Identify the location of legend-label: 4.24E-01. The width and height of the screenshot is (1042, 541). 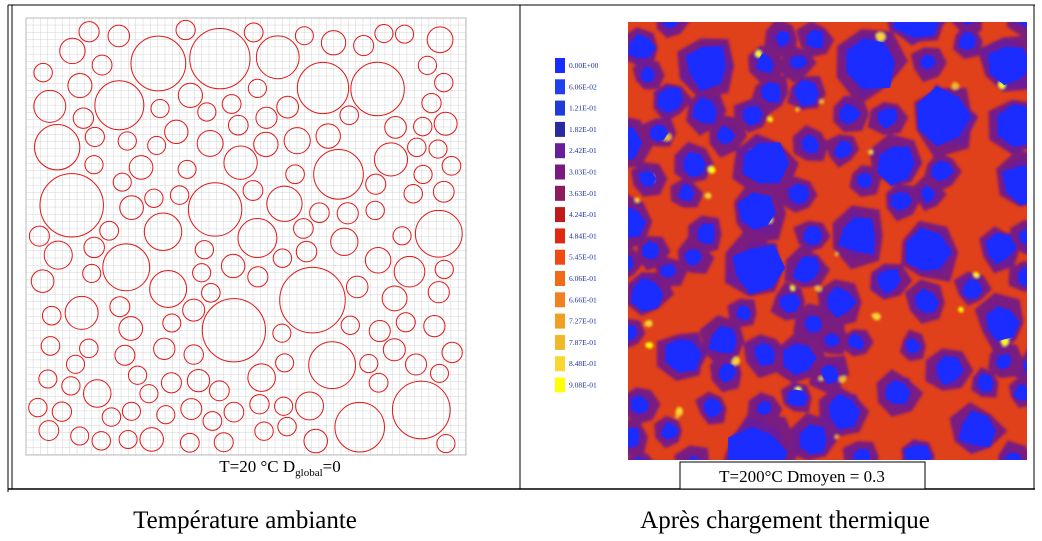
(583, 214).